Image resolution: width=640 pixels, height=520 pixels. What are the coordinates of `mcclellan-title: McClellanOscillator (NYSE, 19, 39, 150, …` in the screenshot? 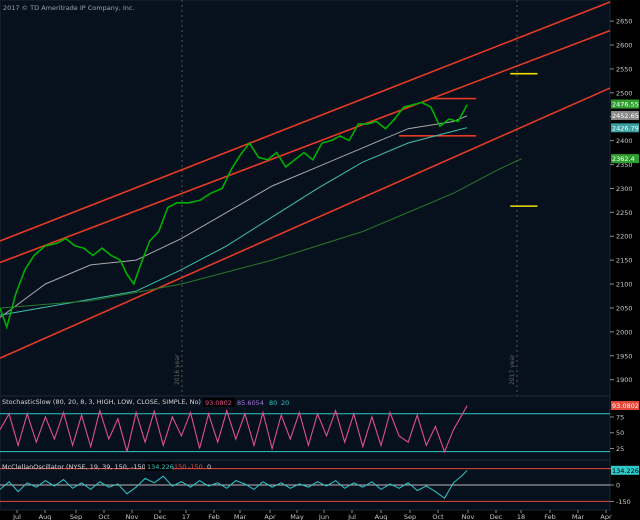 It's located at (81, 467).